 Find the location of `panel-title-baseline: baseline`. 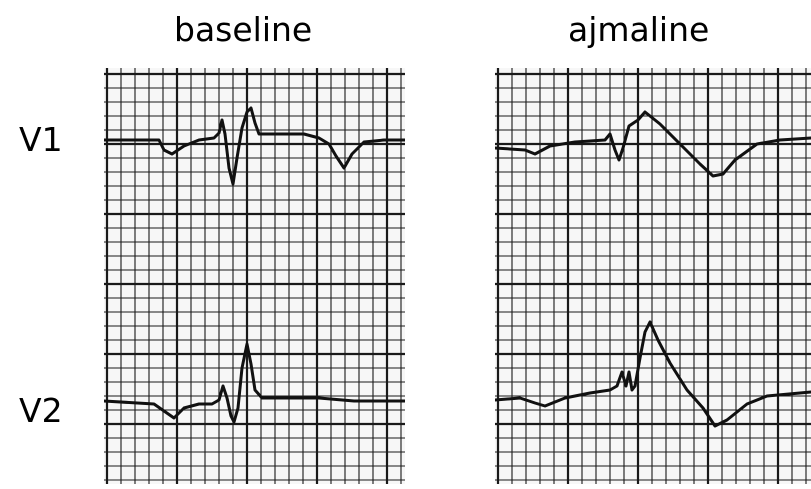

panel-title-baseline: baseline is located at coordinates (243, 29).